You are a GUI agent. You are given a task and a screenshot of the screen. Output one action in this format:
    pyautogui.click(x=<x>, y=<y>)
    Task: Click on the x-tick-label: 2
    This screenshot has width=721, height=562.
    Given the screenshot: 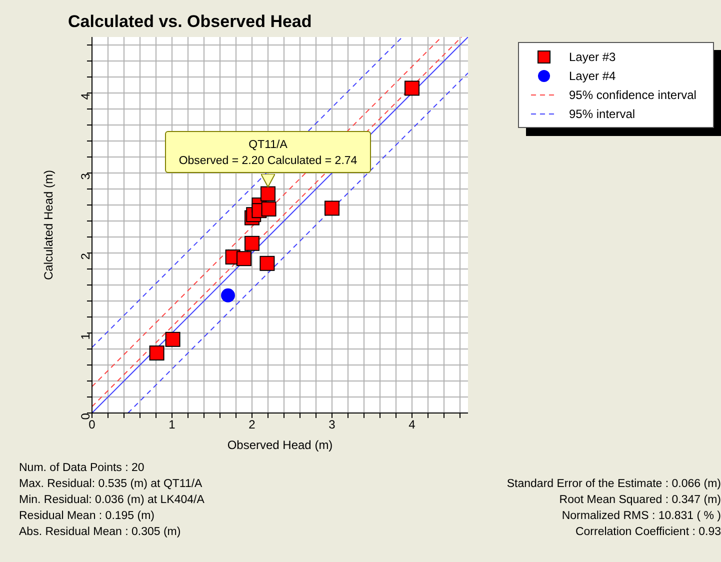 What is the action you would take?
    pyautogui.click(x=252, y=425)
    